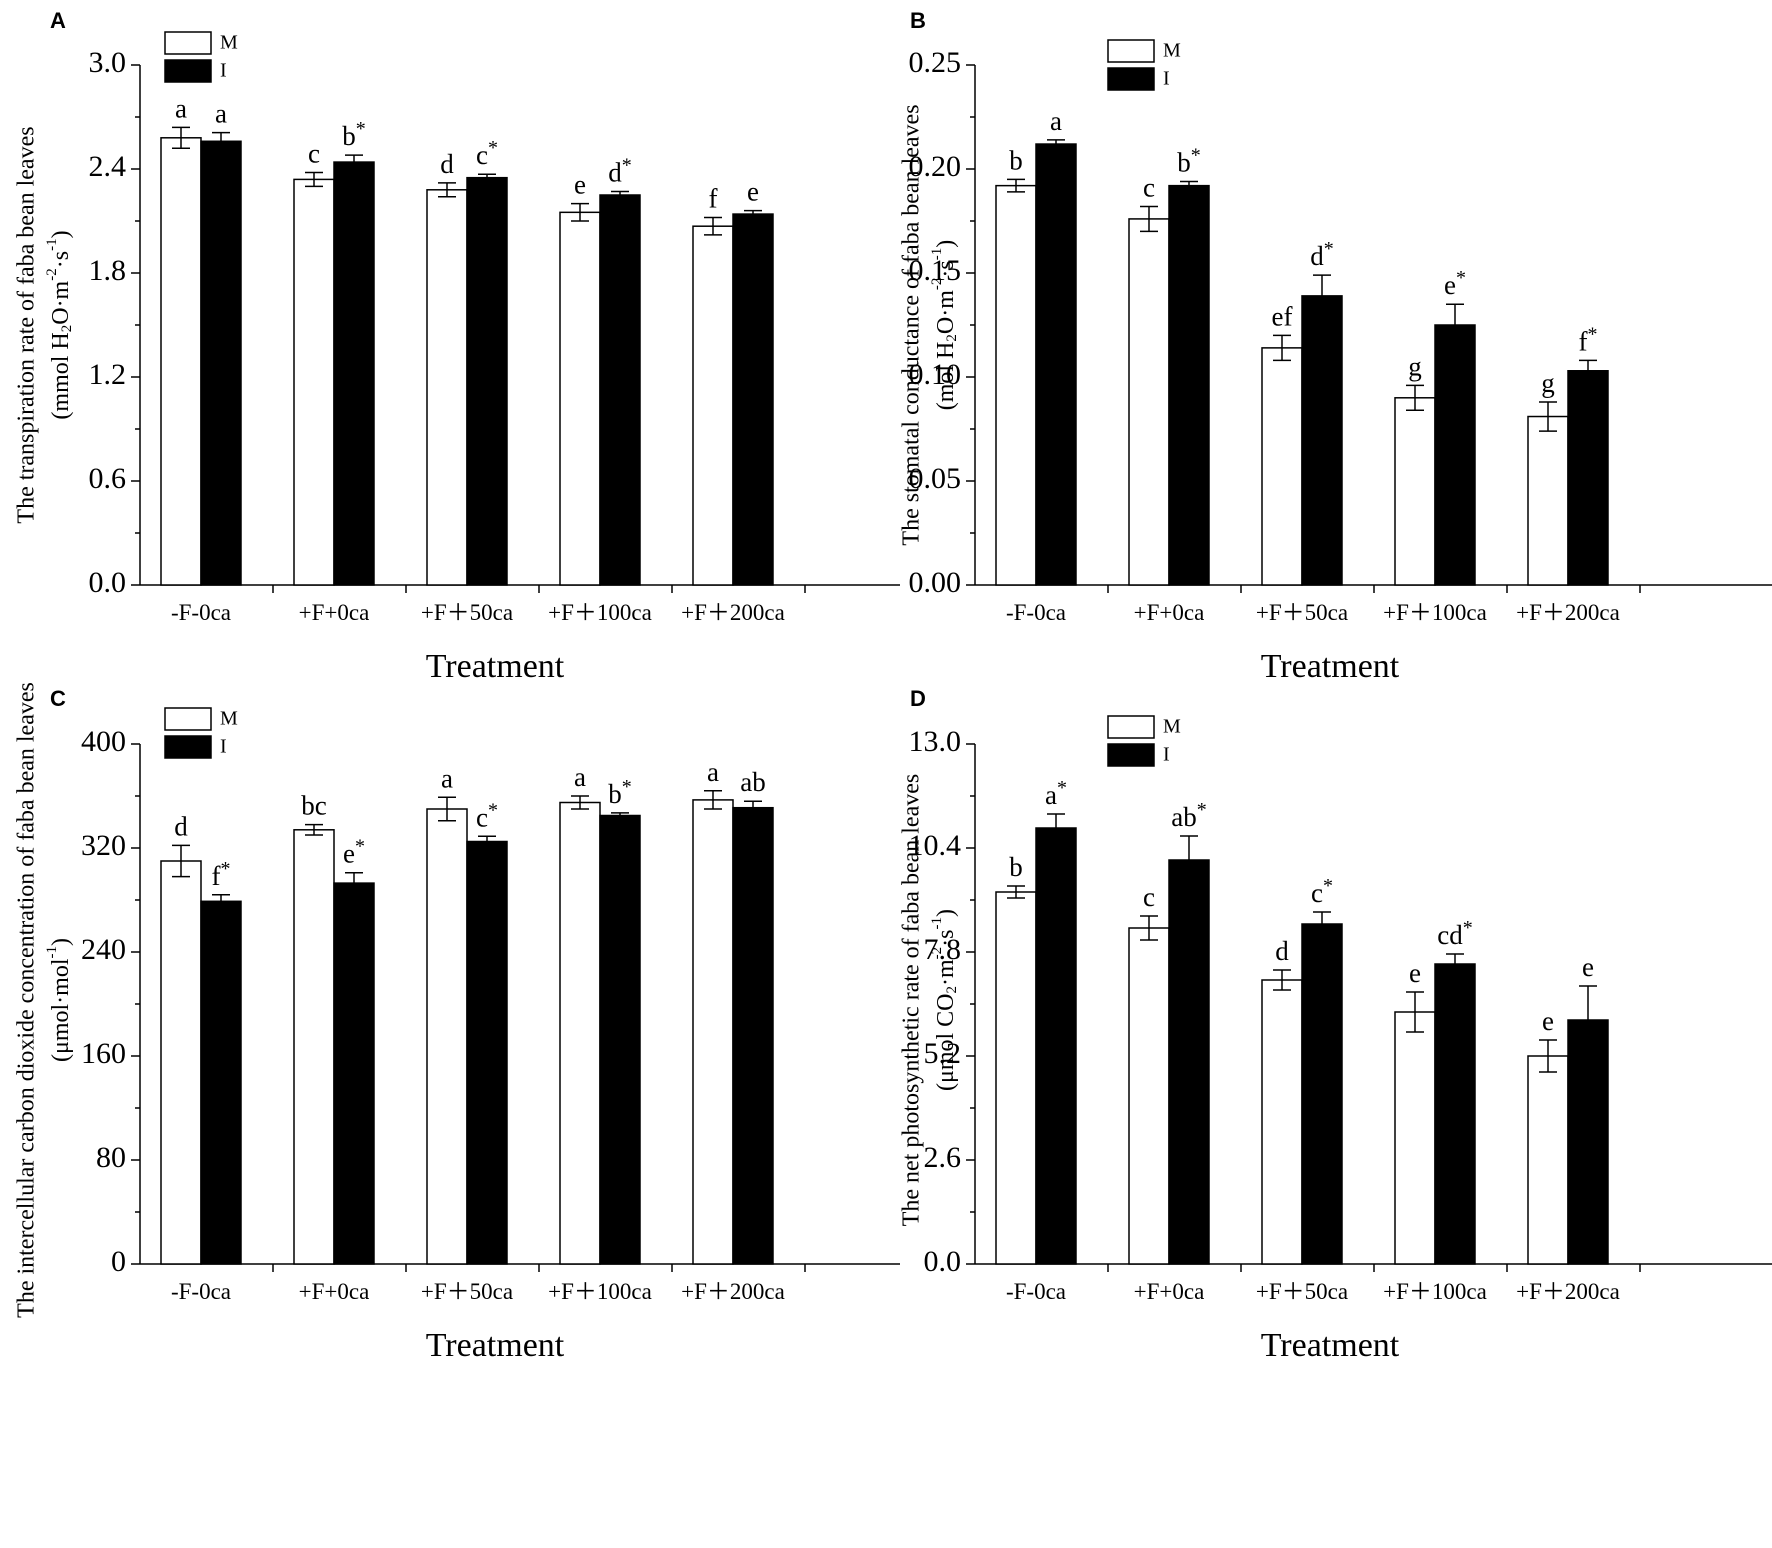 Image resolution: width=1772 pixels, height=1548 pixels. What do you see at coordinates (935, 374) in the screenshot?
I see `y-tick-label: 0.10` at bounding box center [935, 374].